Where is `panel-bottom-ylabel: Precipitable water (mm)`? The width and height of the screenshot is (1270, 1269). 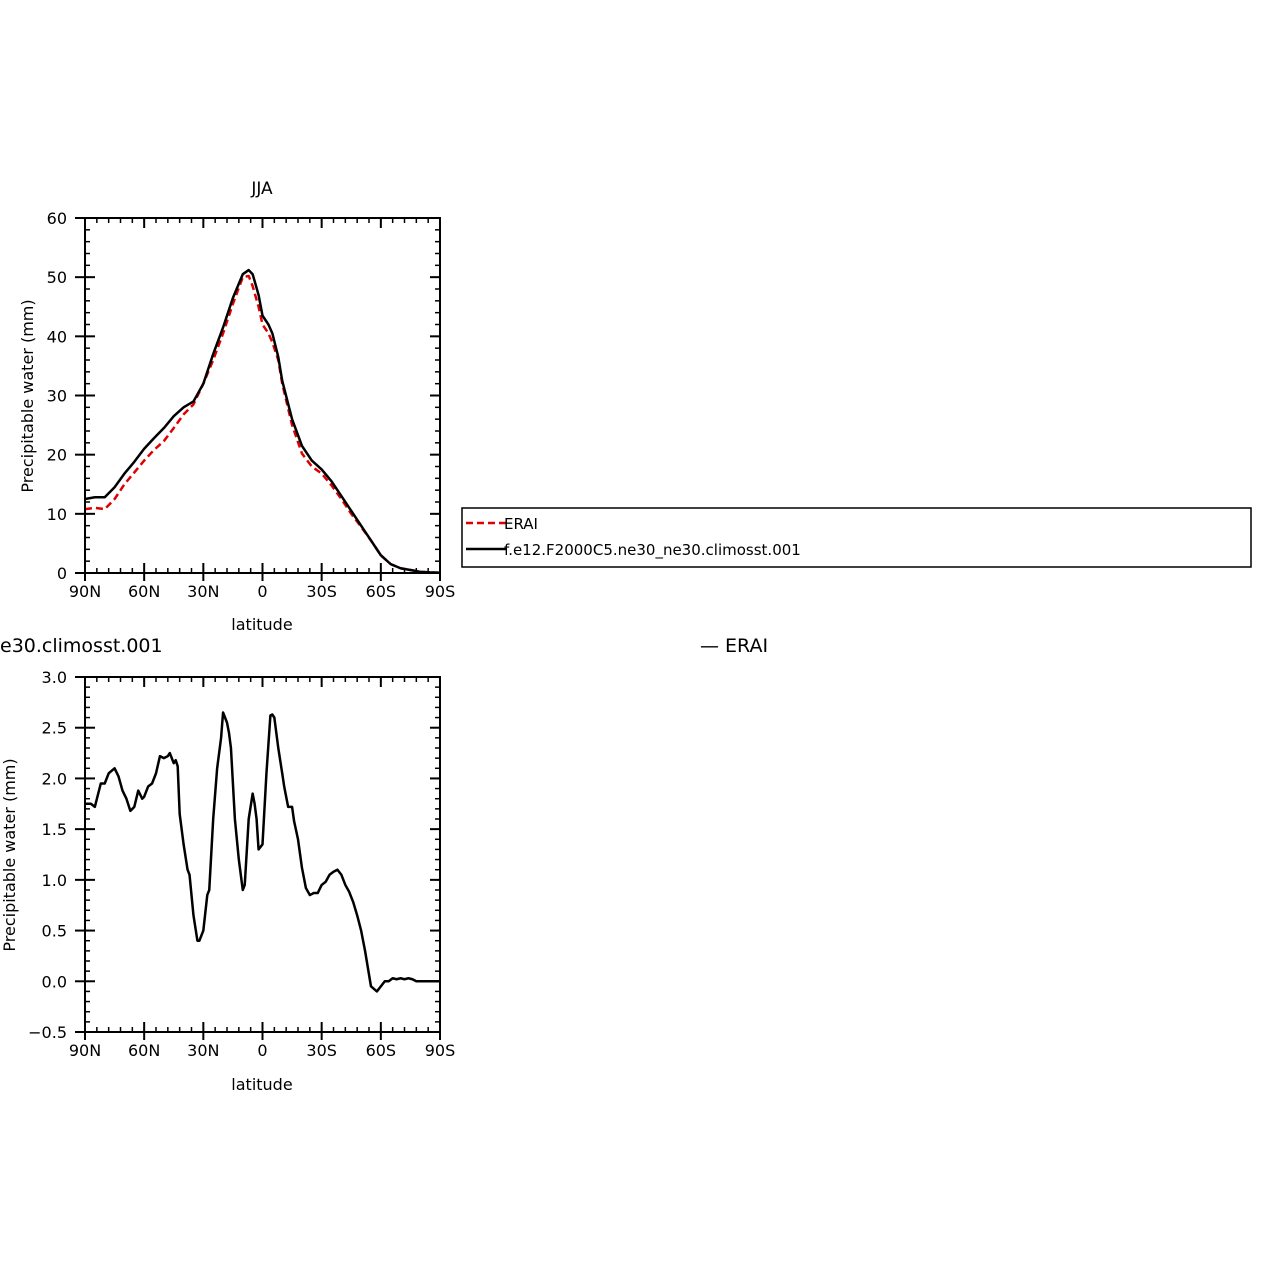 panel-bottom-ylabel: Precipitable water (mm) is located at coordinates (9, 854).